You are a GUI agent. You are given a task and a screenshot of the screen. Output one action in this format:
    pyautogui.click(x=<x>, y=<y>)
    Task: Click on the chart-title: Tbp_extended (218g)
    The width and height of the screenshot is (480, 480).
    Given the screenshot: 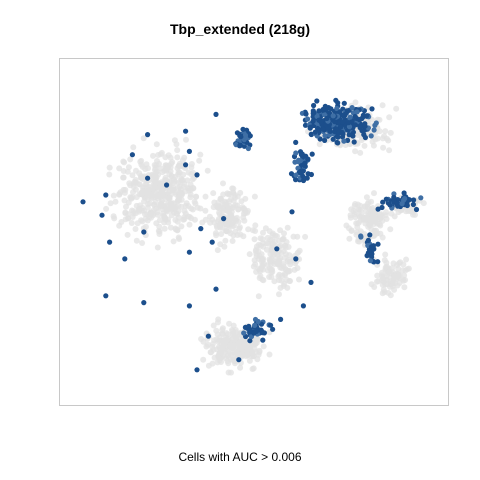 What is the action you would take?
    pyautogui.click(x=240, y=29)
    